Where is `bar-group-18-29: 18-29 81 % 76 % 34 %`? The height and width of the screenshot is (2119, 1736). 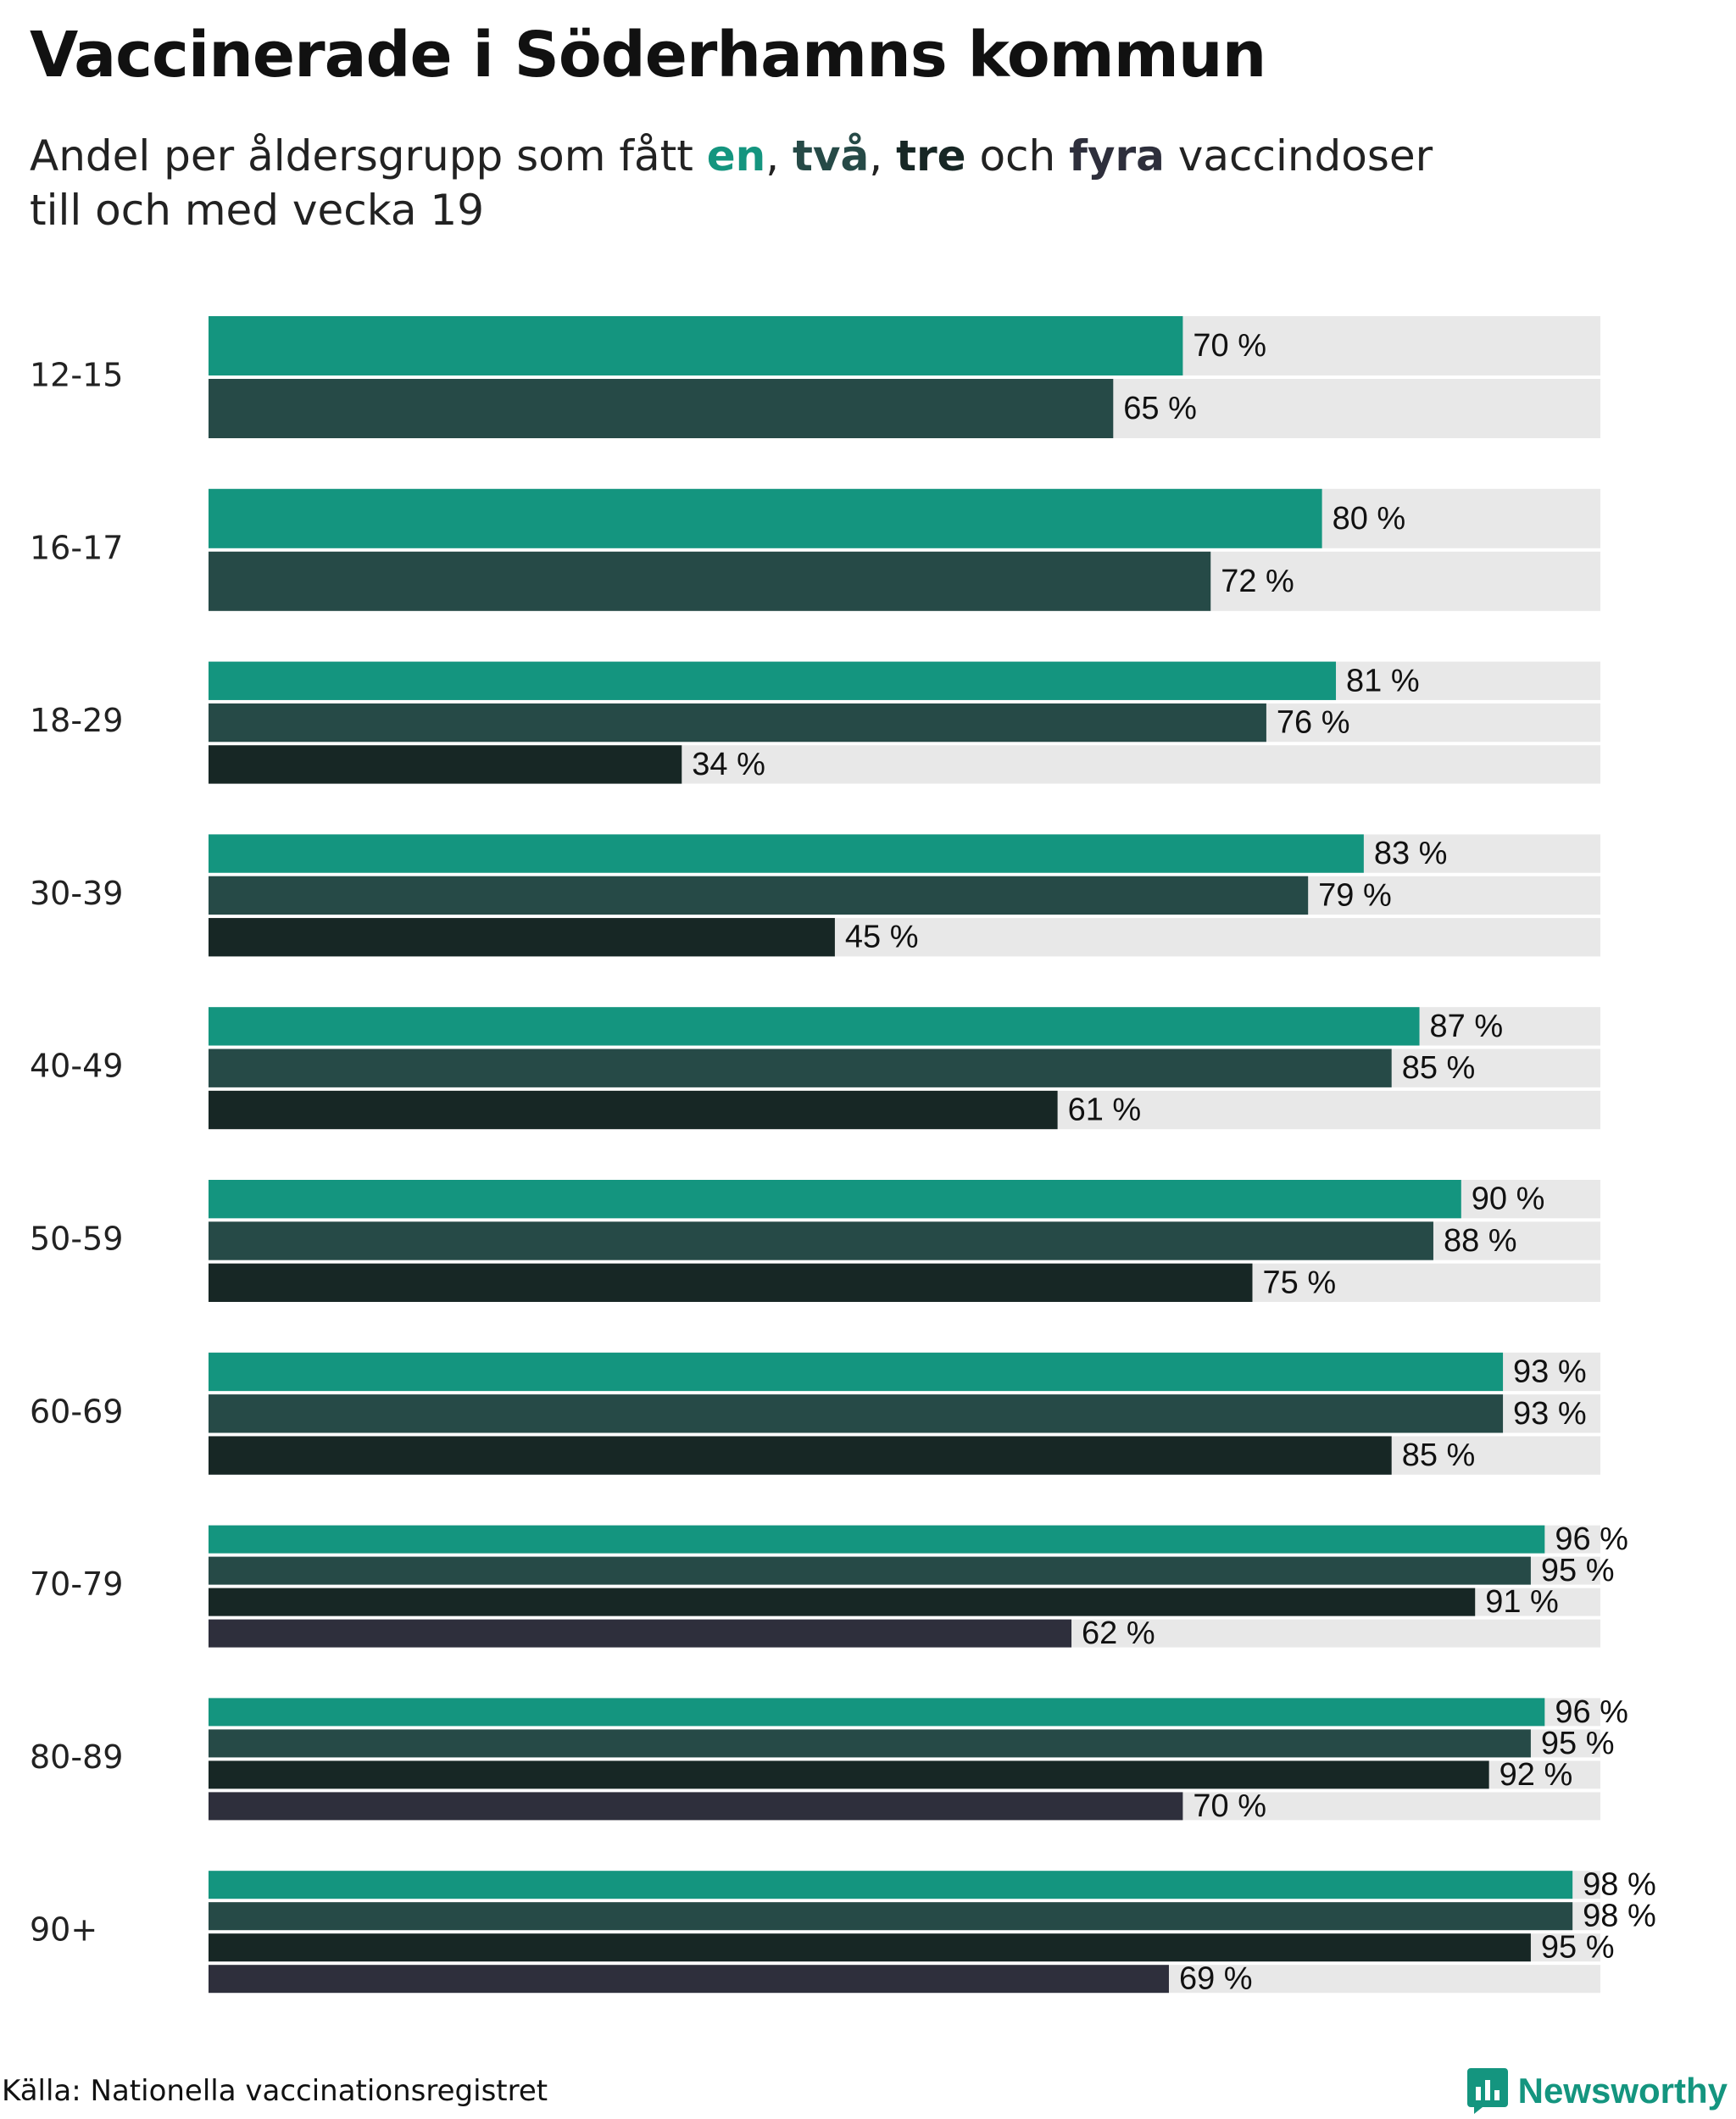
bar-group-18-29: 18-29 81 % 76 % 34 % is located at coordinates (815, 722).